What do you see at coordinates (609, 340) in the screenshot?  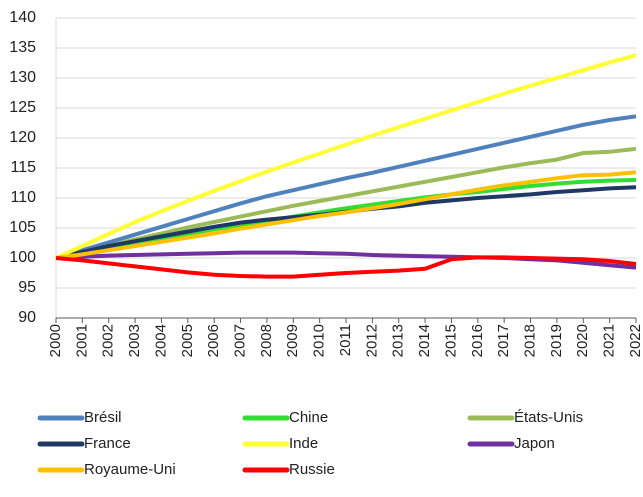 I see `x-tick-label: 2021` at bounding box center [609, 340].